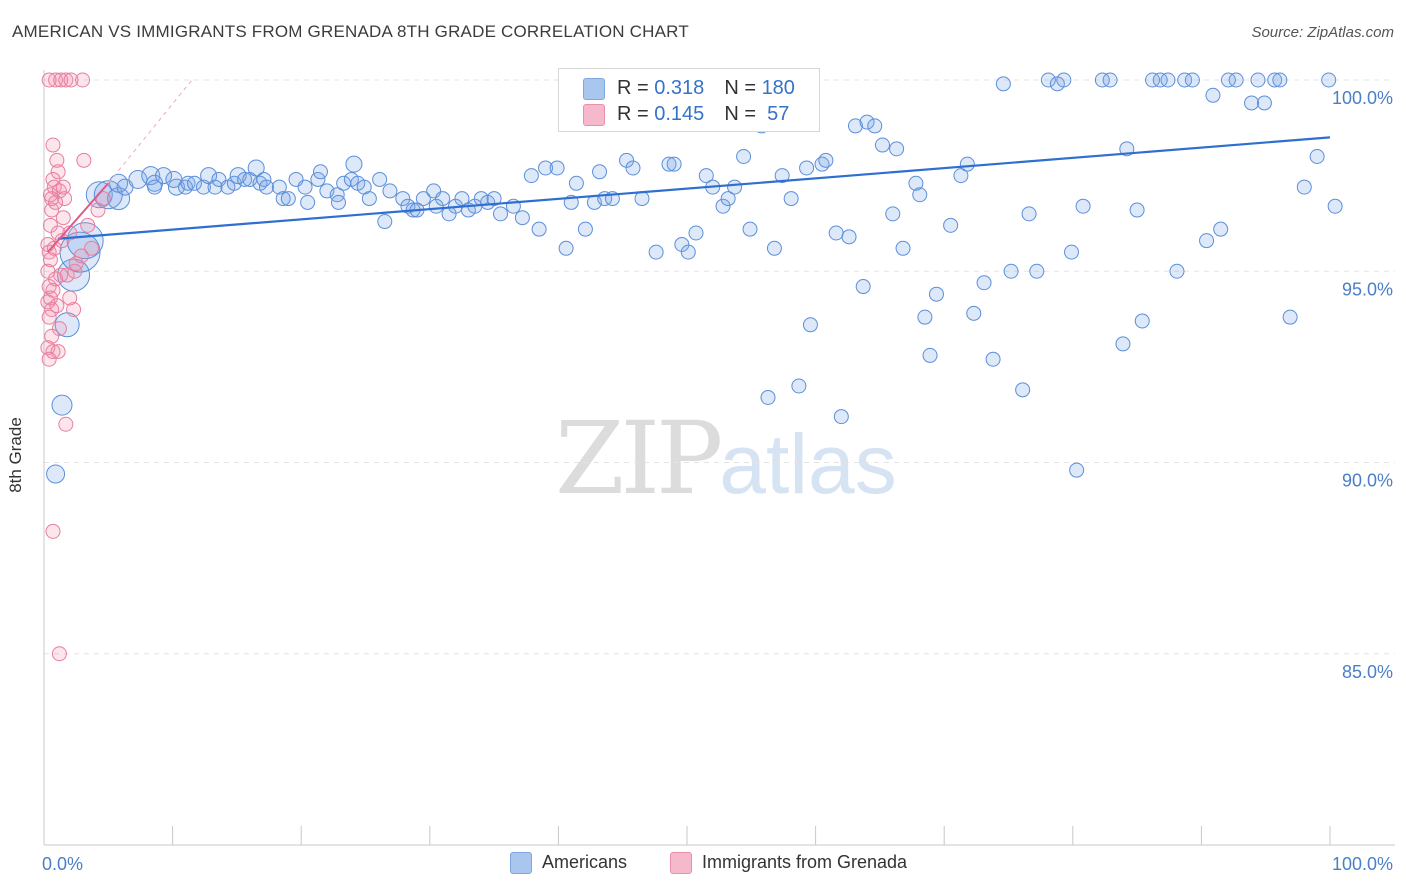 The image size is (1406, 892). What do you see at coordinates (778, 88) in the screenshot?
I see `americans-n-value: 180` at bounding box center [778, 88].